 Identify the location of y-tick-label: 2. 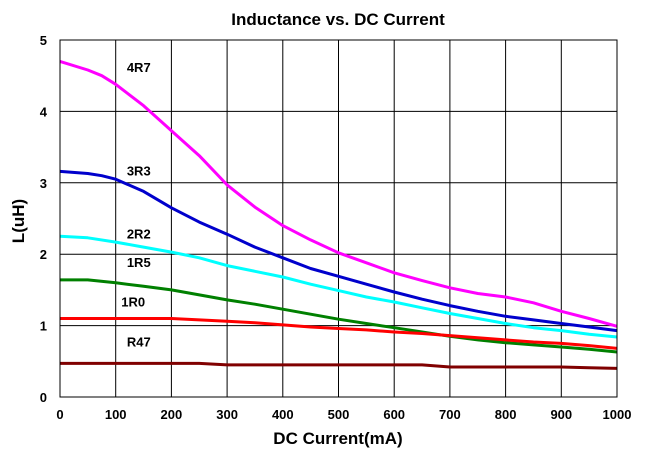
(43, 254).